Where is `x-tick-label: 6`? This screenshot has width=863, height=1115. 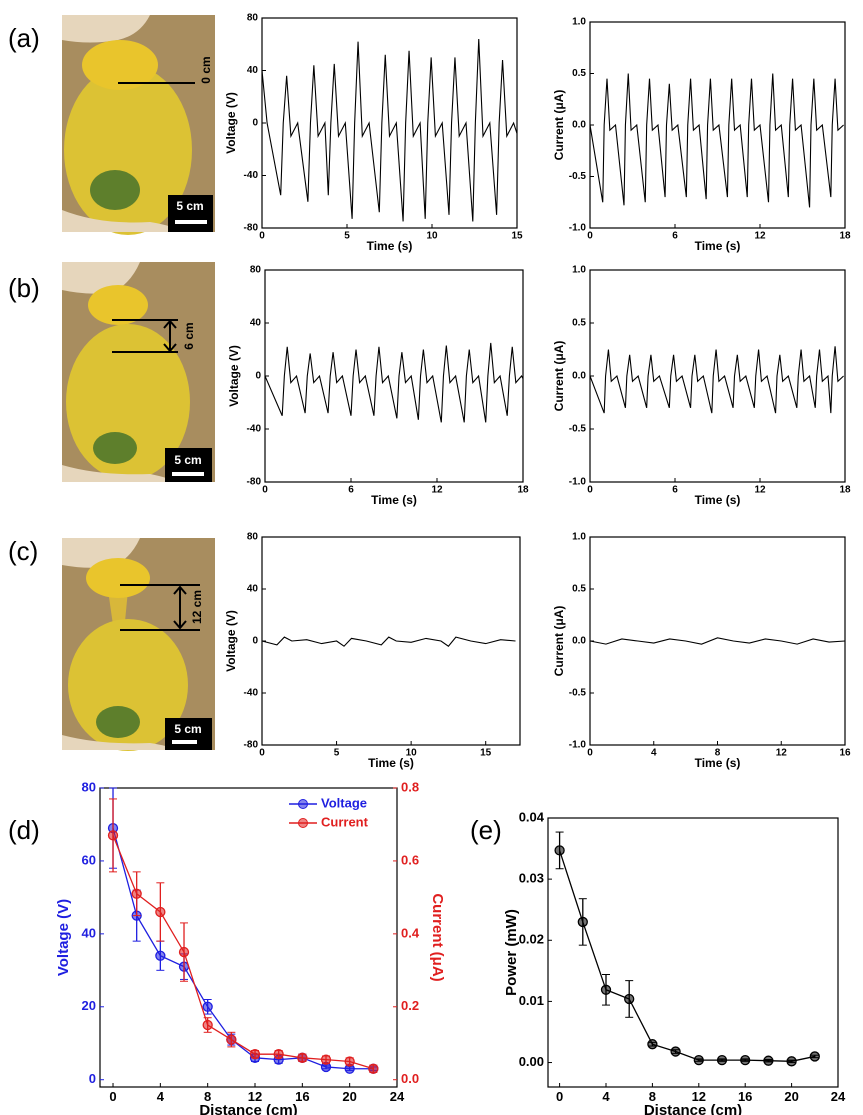 x-tick-label: 6 is located at coordinates (351, 490).